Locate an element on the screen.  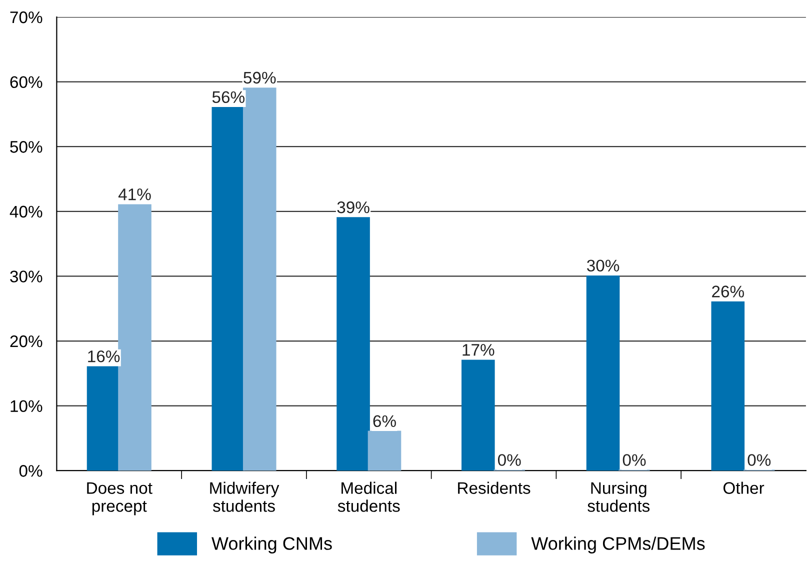
y-tick-label: 10% is located at coordinates (26, 406).